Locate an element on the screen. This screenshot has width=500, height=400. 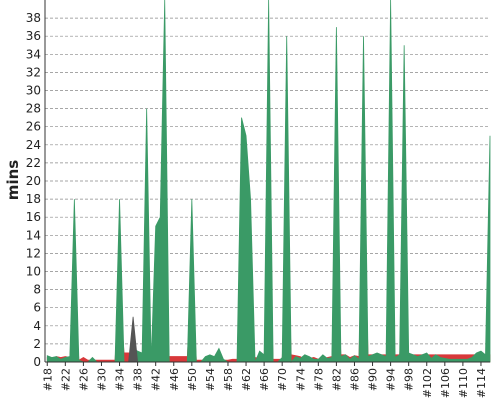
x-tick-label: #18 is located at coordinates (47, 379).